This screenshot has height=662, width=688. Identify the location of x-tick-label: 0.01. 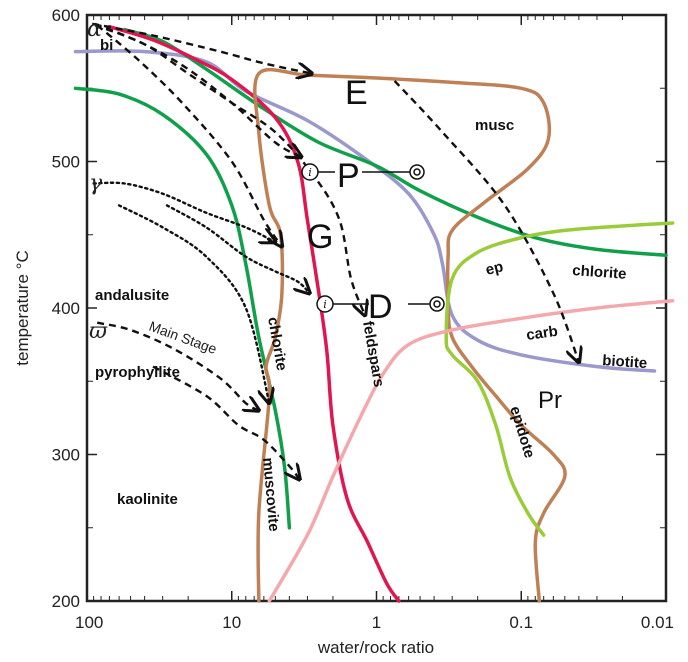
(657, 622).